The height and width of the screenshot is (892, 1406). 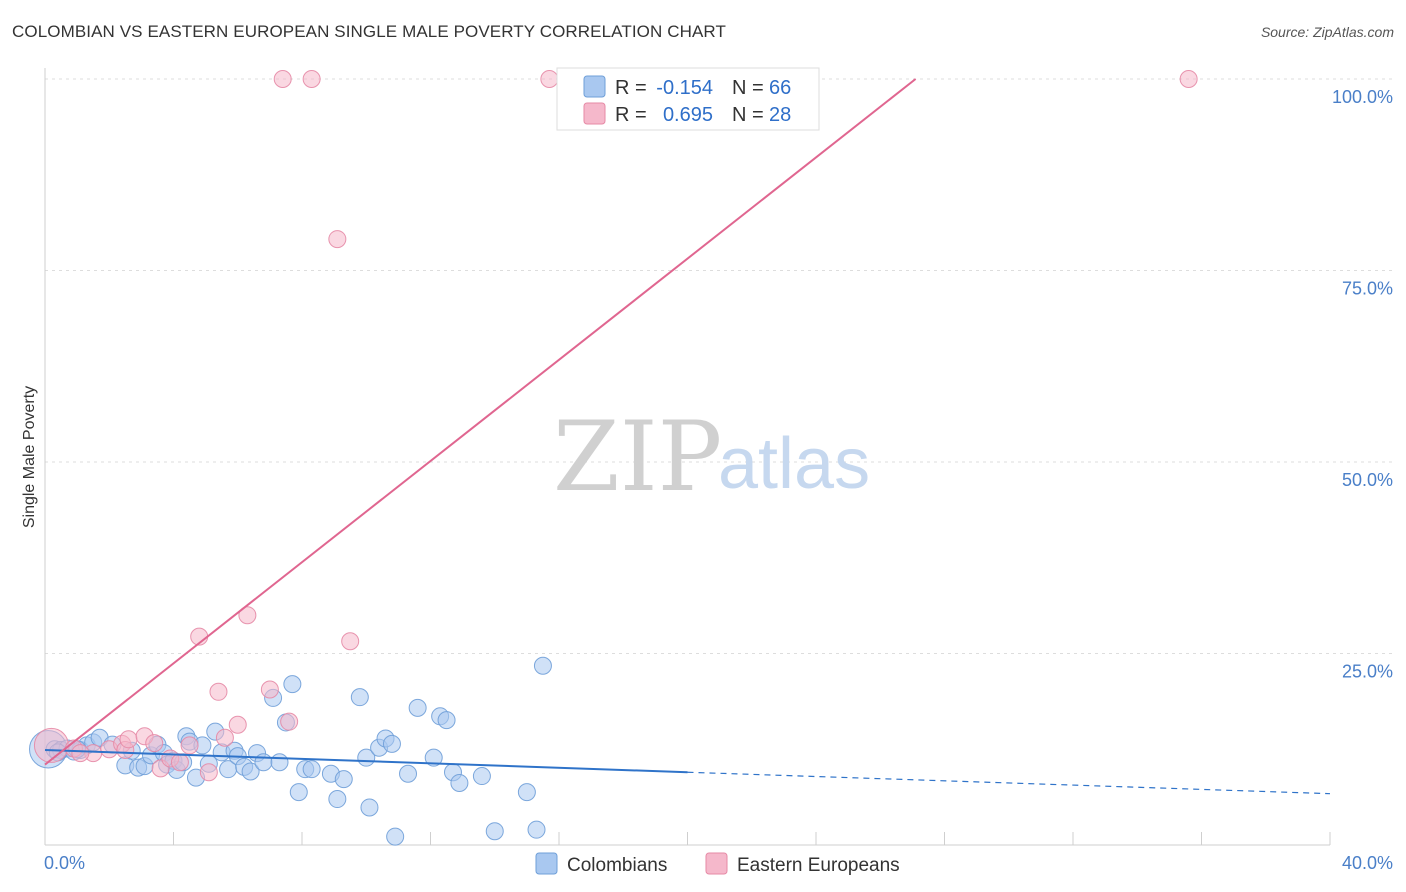 I want to click on y-tick-label: 25.0%, so click(x=1367, y=672).